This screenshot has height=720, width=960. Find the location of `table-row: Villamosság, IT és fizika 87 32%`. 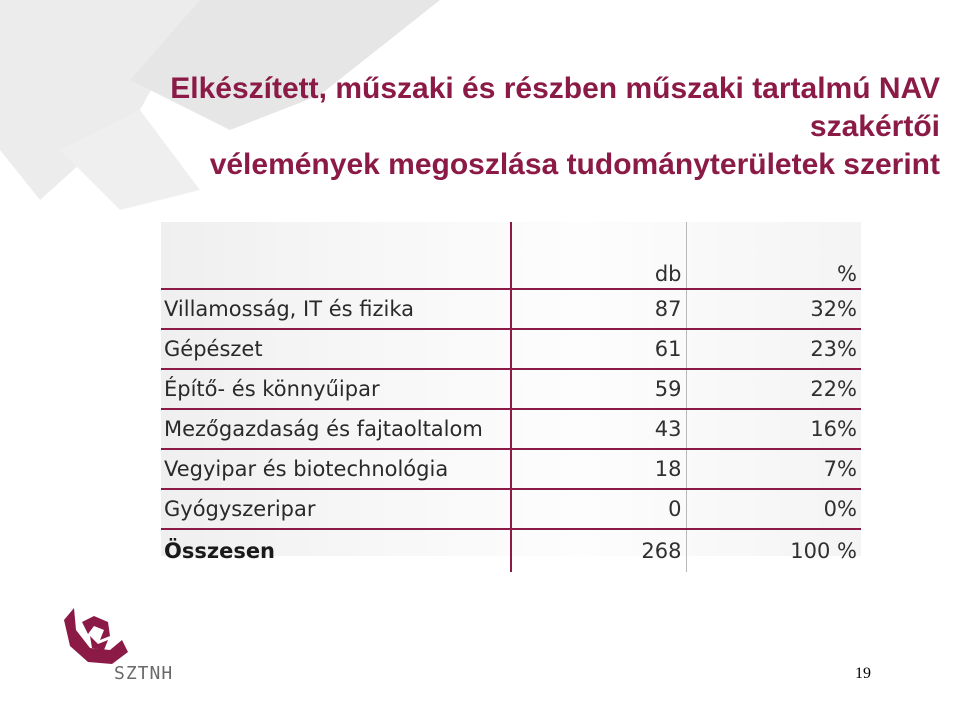

table-row: Villamosság, IT és fizika 87 32% is located at coordinates (511, 308).